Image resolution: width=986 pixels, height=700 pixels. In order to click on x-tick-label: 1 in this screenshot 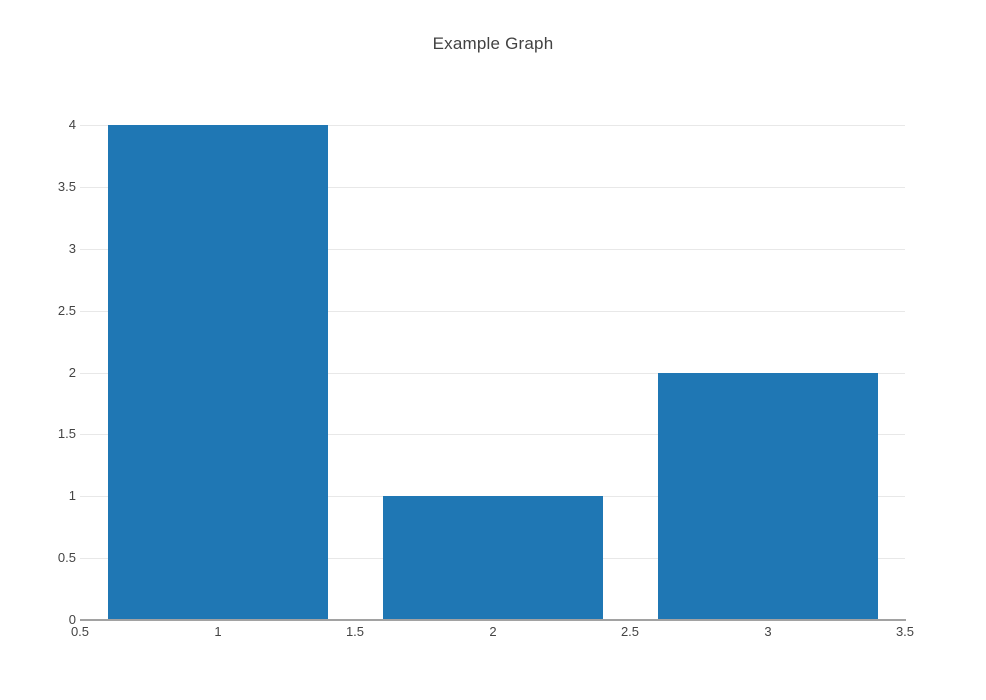, I will do `click(218, 631)`.